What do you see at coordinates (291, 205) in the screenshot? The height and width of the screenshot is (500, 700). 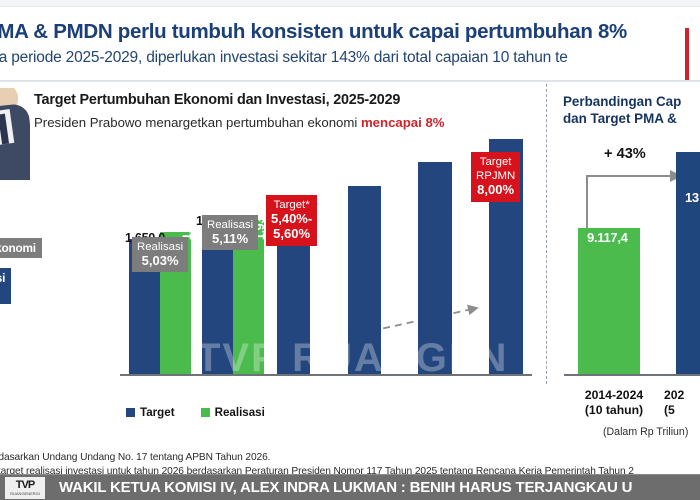 I see `annotation-target-2026-line1: Target*` at bounding box center [291, 205].